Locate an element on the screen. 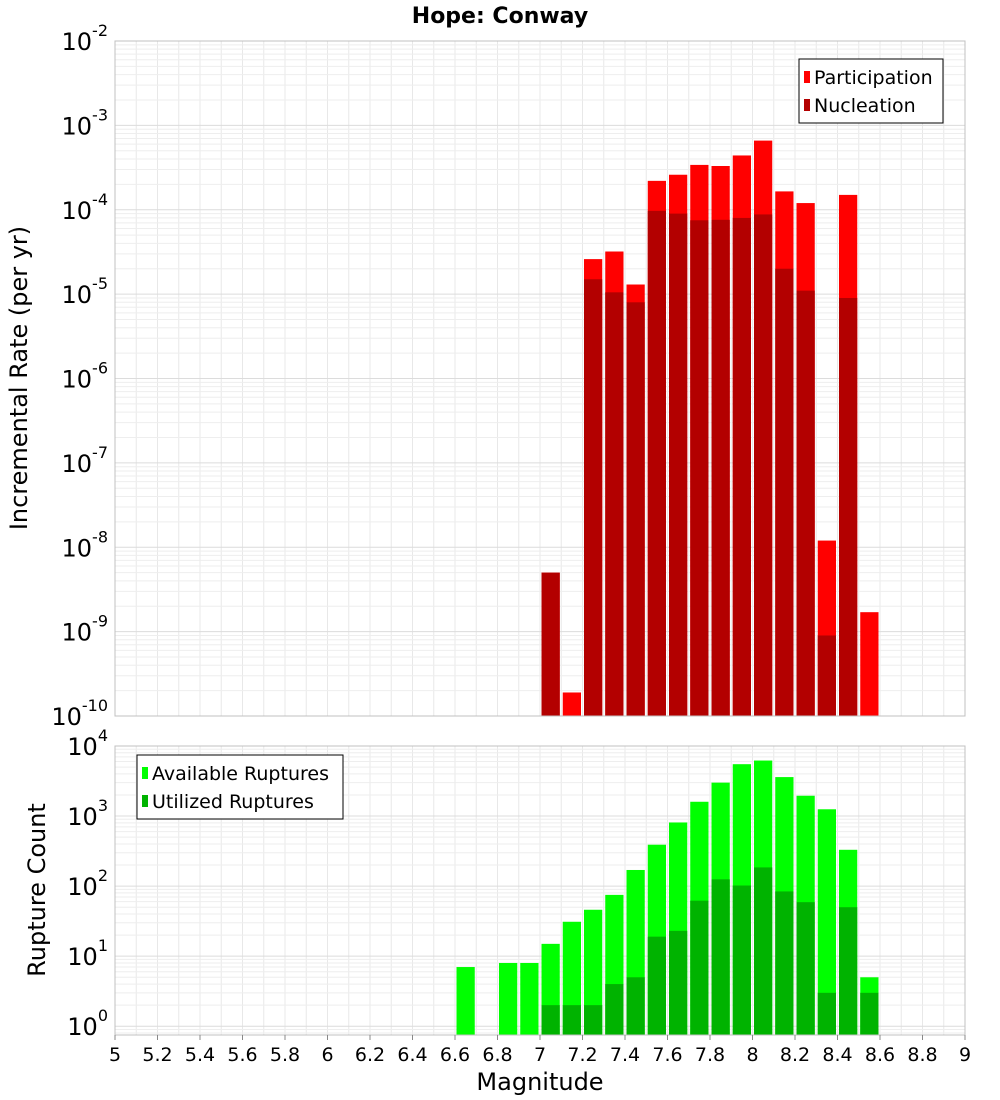 The image size is (1000, 1100). x-tick-label: 6 is located at coordinates (327, 1055).